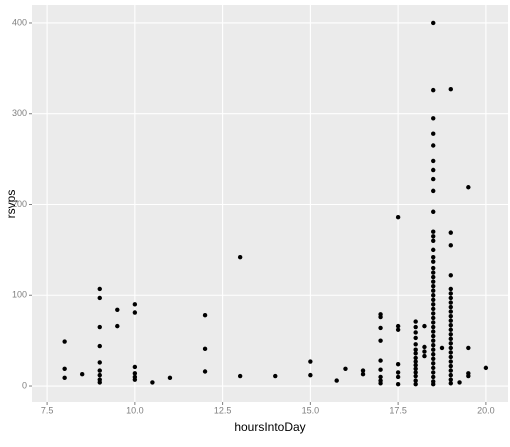 This screenshot has width=510, height=447. Describe the element at coordinates (486, 410) in the screenshot. I see `x-tick-label: 20.0` at that location.